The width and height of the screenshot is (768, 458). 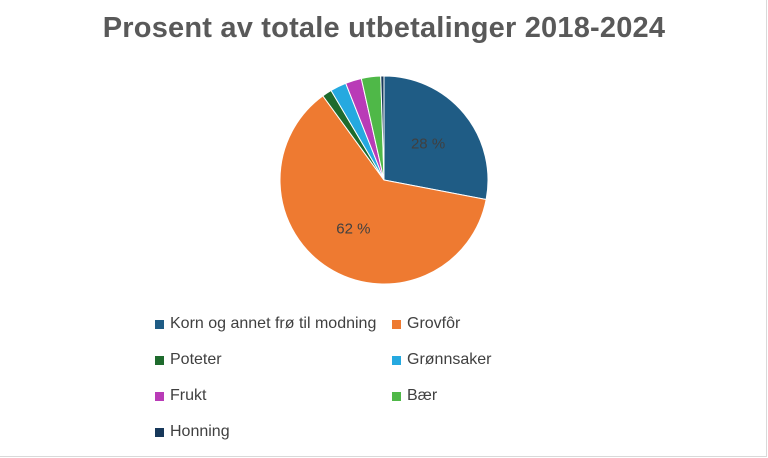 I want to click on legend-entry: Bær, so click(x=414, y=396).